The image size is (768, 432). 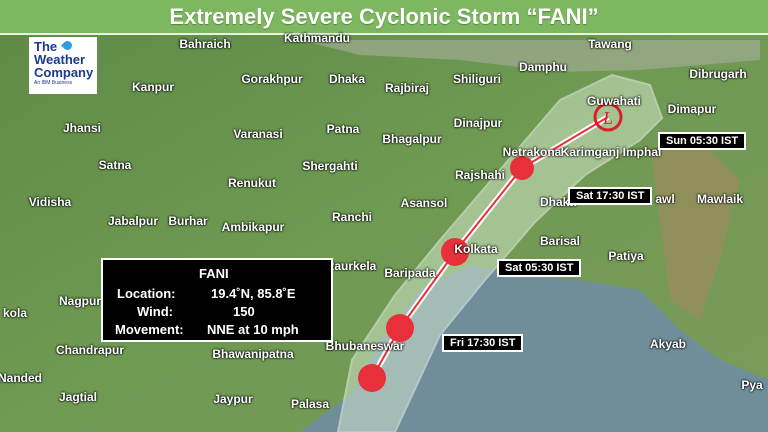 I want to click on wind-label: Wind:, so click(x=155, y=311).